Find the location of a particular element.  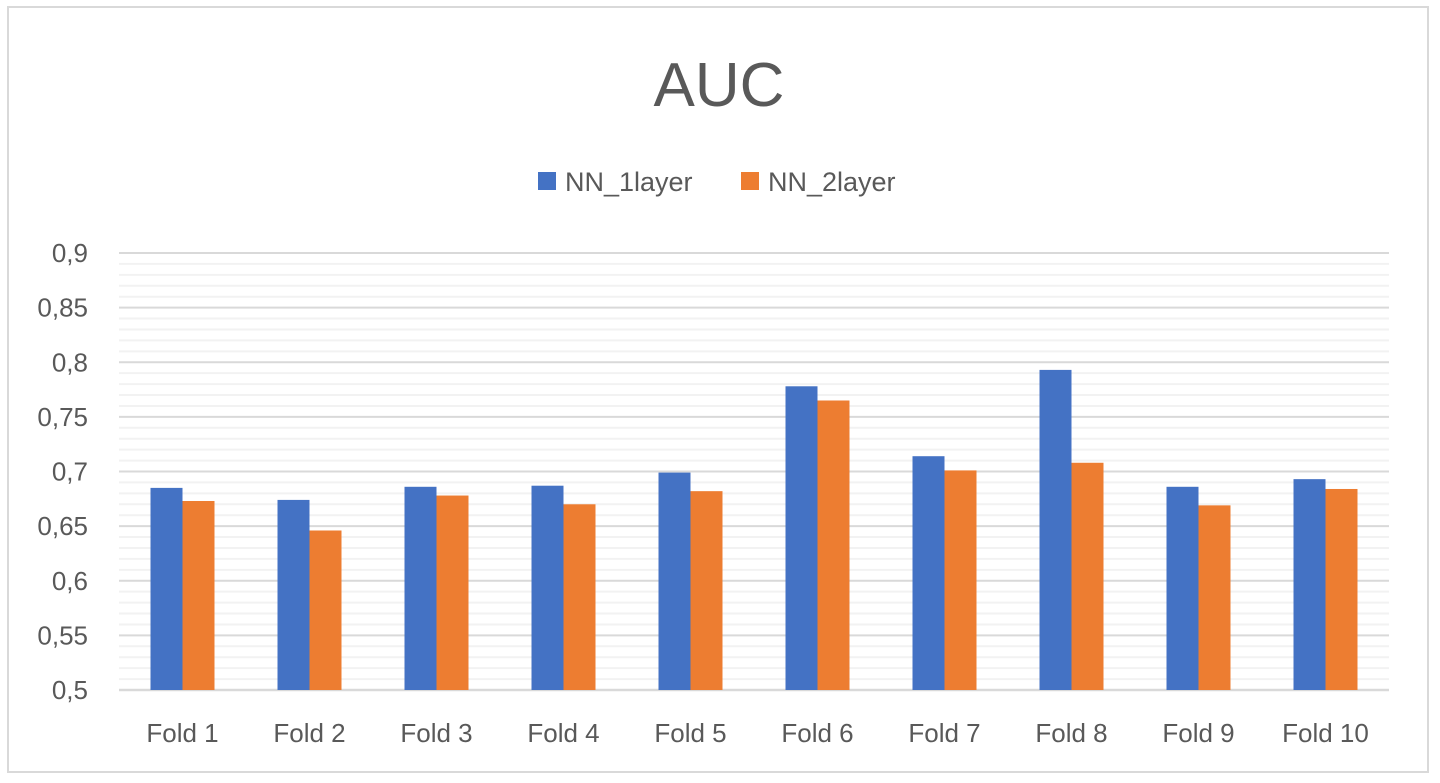

legend-swatch-nn-1layer is located at coordinates (547, 181).